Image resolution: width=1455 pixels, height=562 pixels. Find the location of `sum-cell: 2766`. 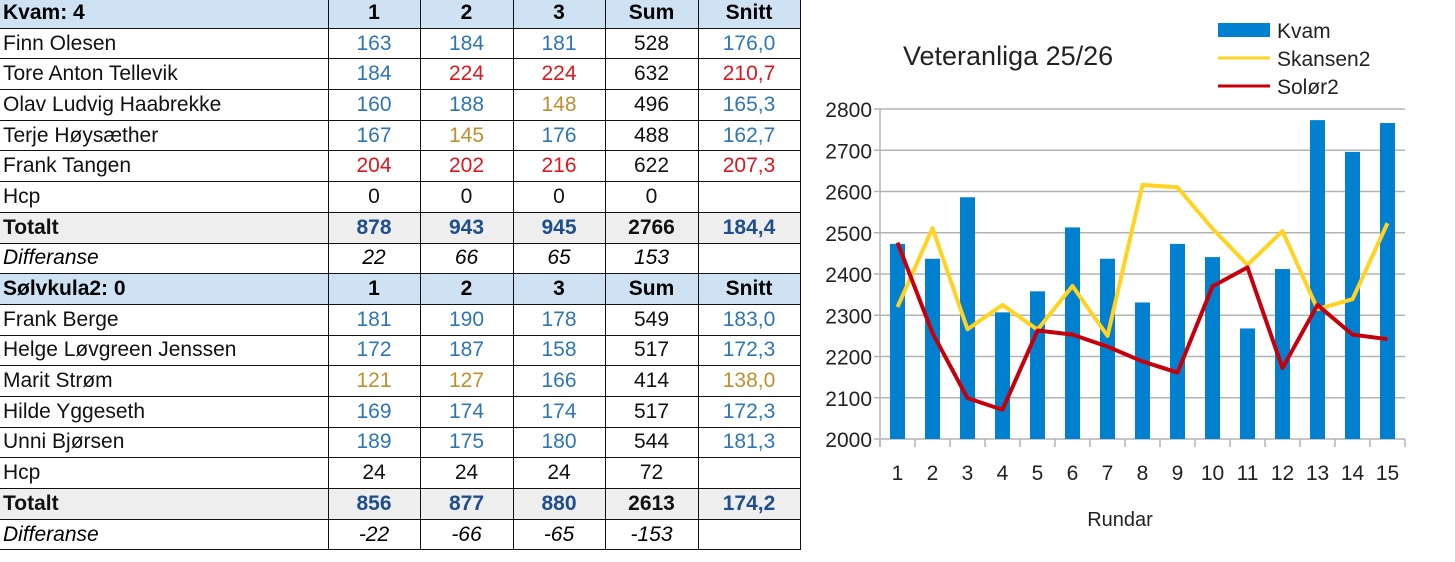

sum-cell: 2766 is located at coordinates (651, 227).